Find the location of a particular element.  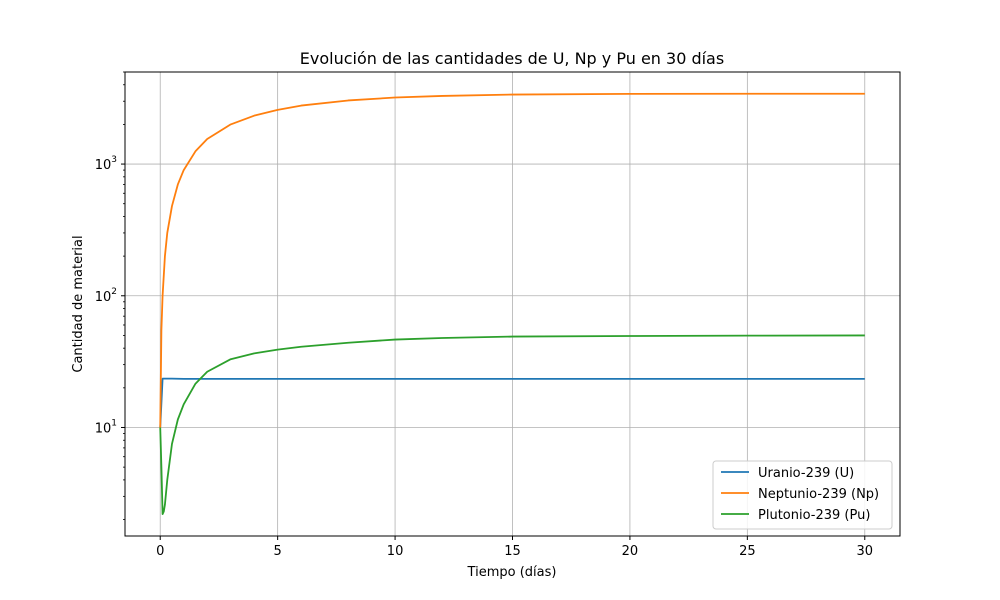

x-axis-label: Tiempo (días) is located at coordinates (512, 572).